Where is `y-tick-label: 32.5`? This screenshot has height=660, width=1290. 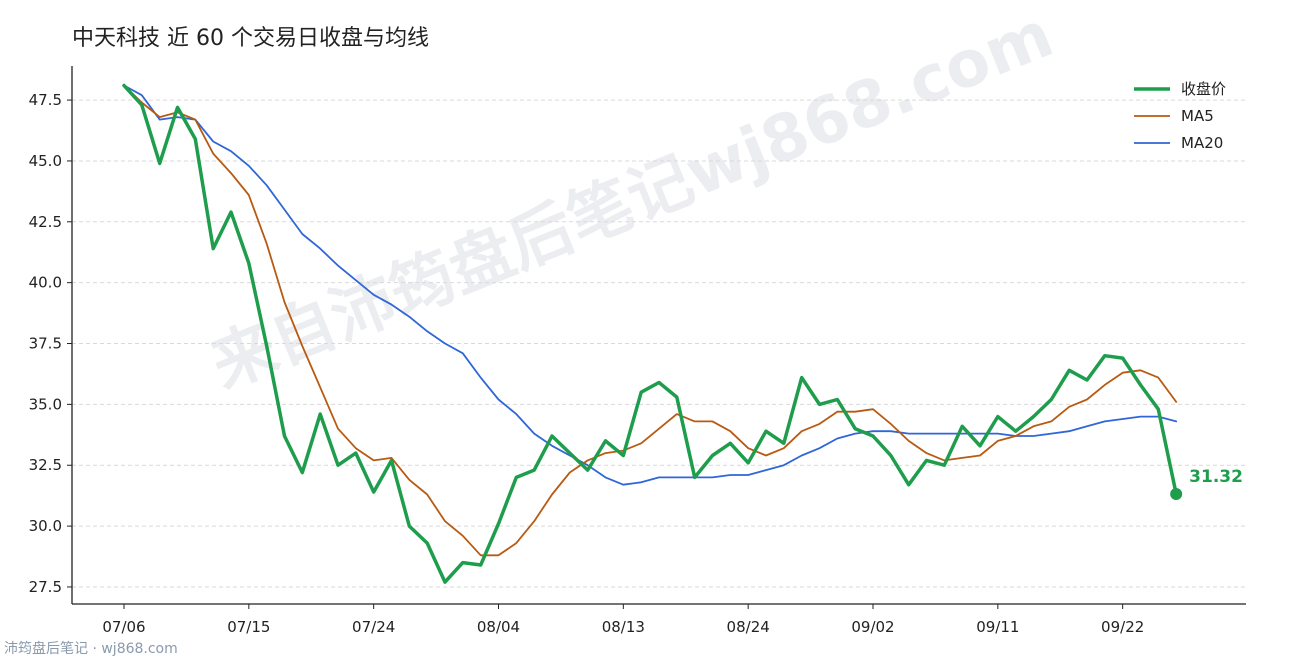 y-tick-label: 32.5 is located at coordinates (45, 465).